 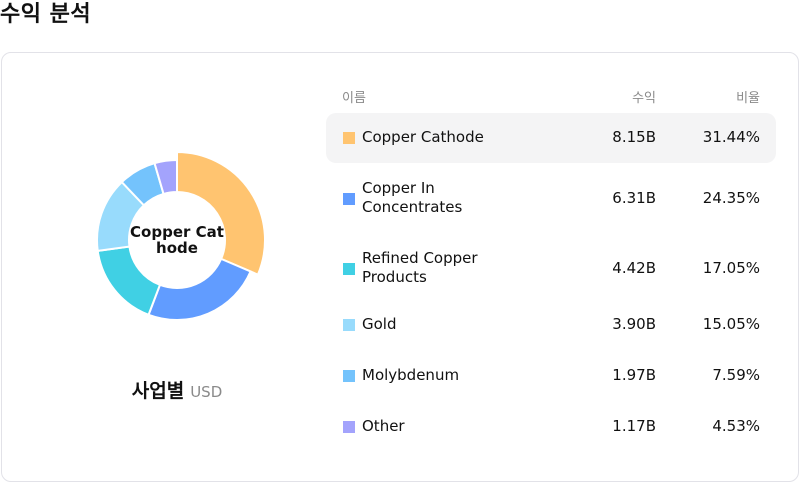 What do you see at coordinates (731, 324) in the screenshot?
I see `row-ratio: 15.05%` at bounding box center [731, 324].